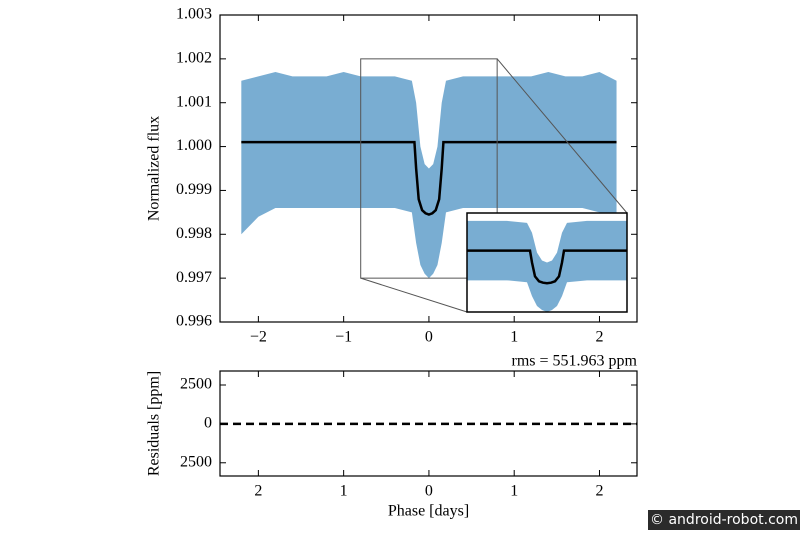 The width and height of the screenshot is (800, 535). Describe the element at coordinates (194, 277) in the screenshot. I see `y-tick-label: 0.997` at that location.